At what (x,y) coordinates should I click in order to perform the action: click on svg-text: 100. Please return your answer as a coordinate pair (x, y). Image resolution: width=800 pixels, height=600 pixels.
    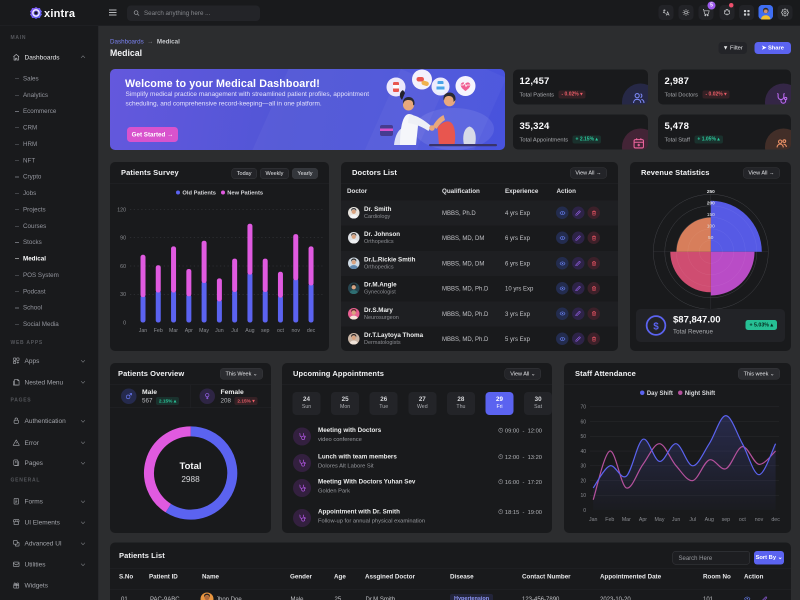
    Looking at the image, I should click on (711, 226).